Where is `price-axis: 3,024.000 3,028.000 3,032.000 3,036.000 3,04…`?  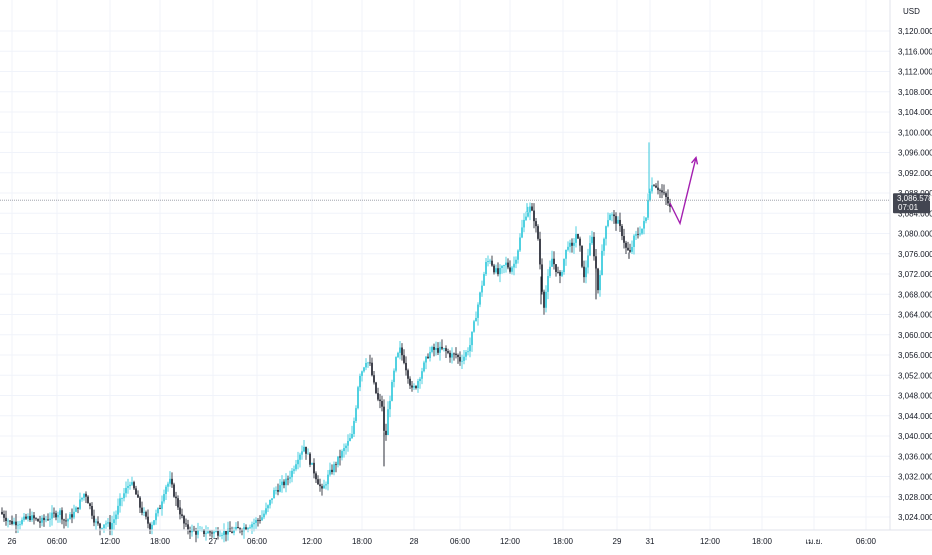
price-axis: 3,024.000 3,028.000 3,032.000 3,036.000 3,04… is located at coordinates (915, 274).